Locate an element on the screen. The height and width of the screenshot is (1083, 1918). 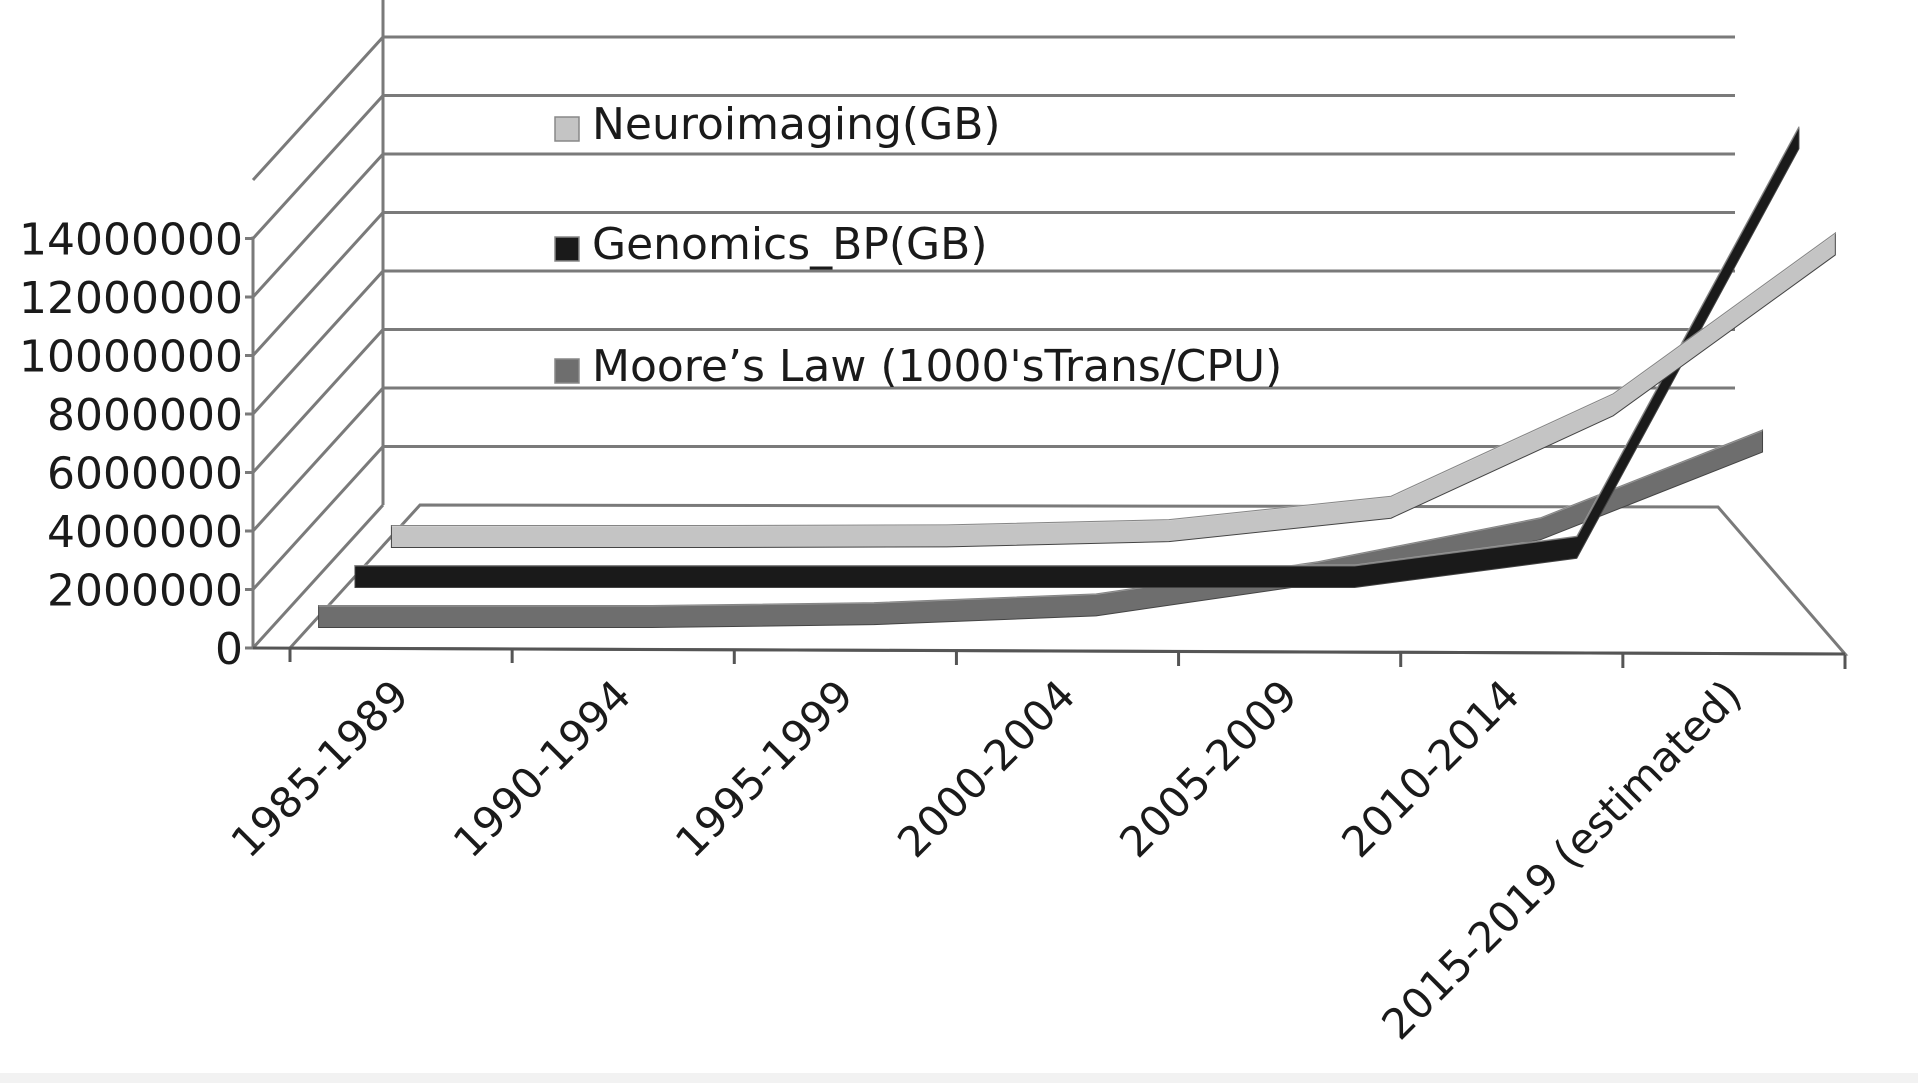
y-tick-label: 8000000 is located at coordinates (145, 415).